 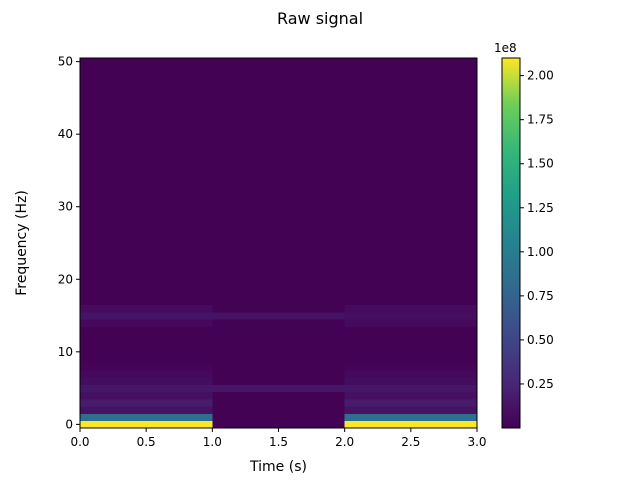 What do you see at coordinates (540, 252) in the screenshot?
I see `colorbar-tick-label: 1.00` at bounding box center [540, 252].